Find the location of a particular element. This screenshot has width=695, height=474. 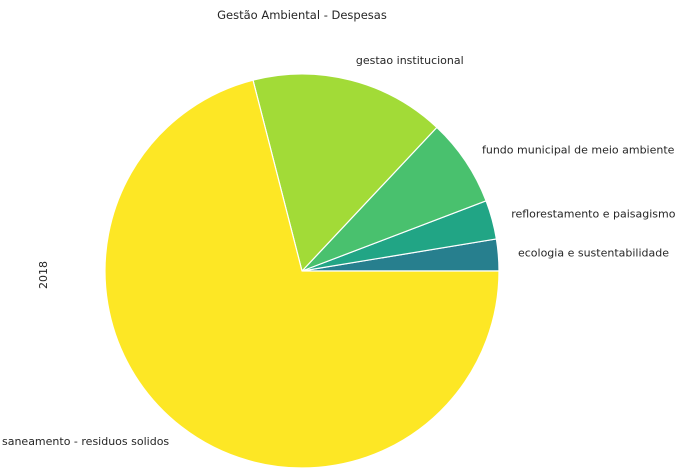

slice-label: saneamento - residuos solidos is located at coordinates (85, 441).